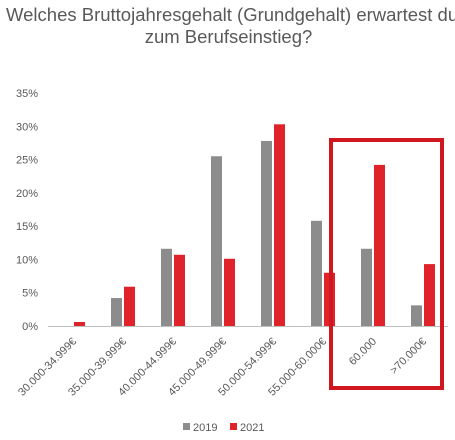 Image resolution: width=455 pixels, height=440 pixels. What do you see at coordinates (408, 356) in the screenshot?
I see `x-tick-label: >70.000€` at bounding box center [408, 356].